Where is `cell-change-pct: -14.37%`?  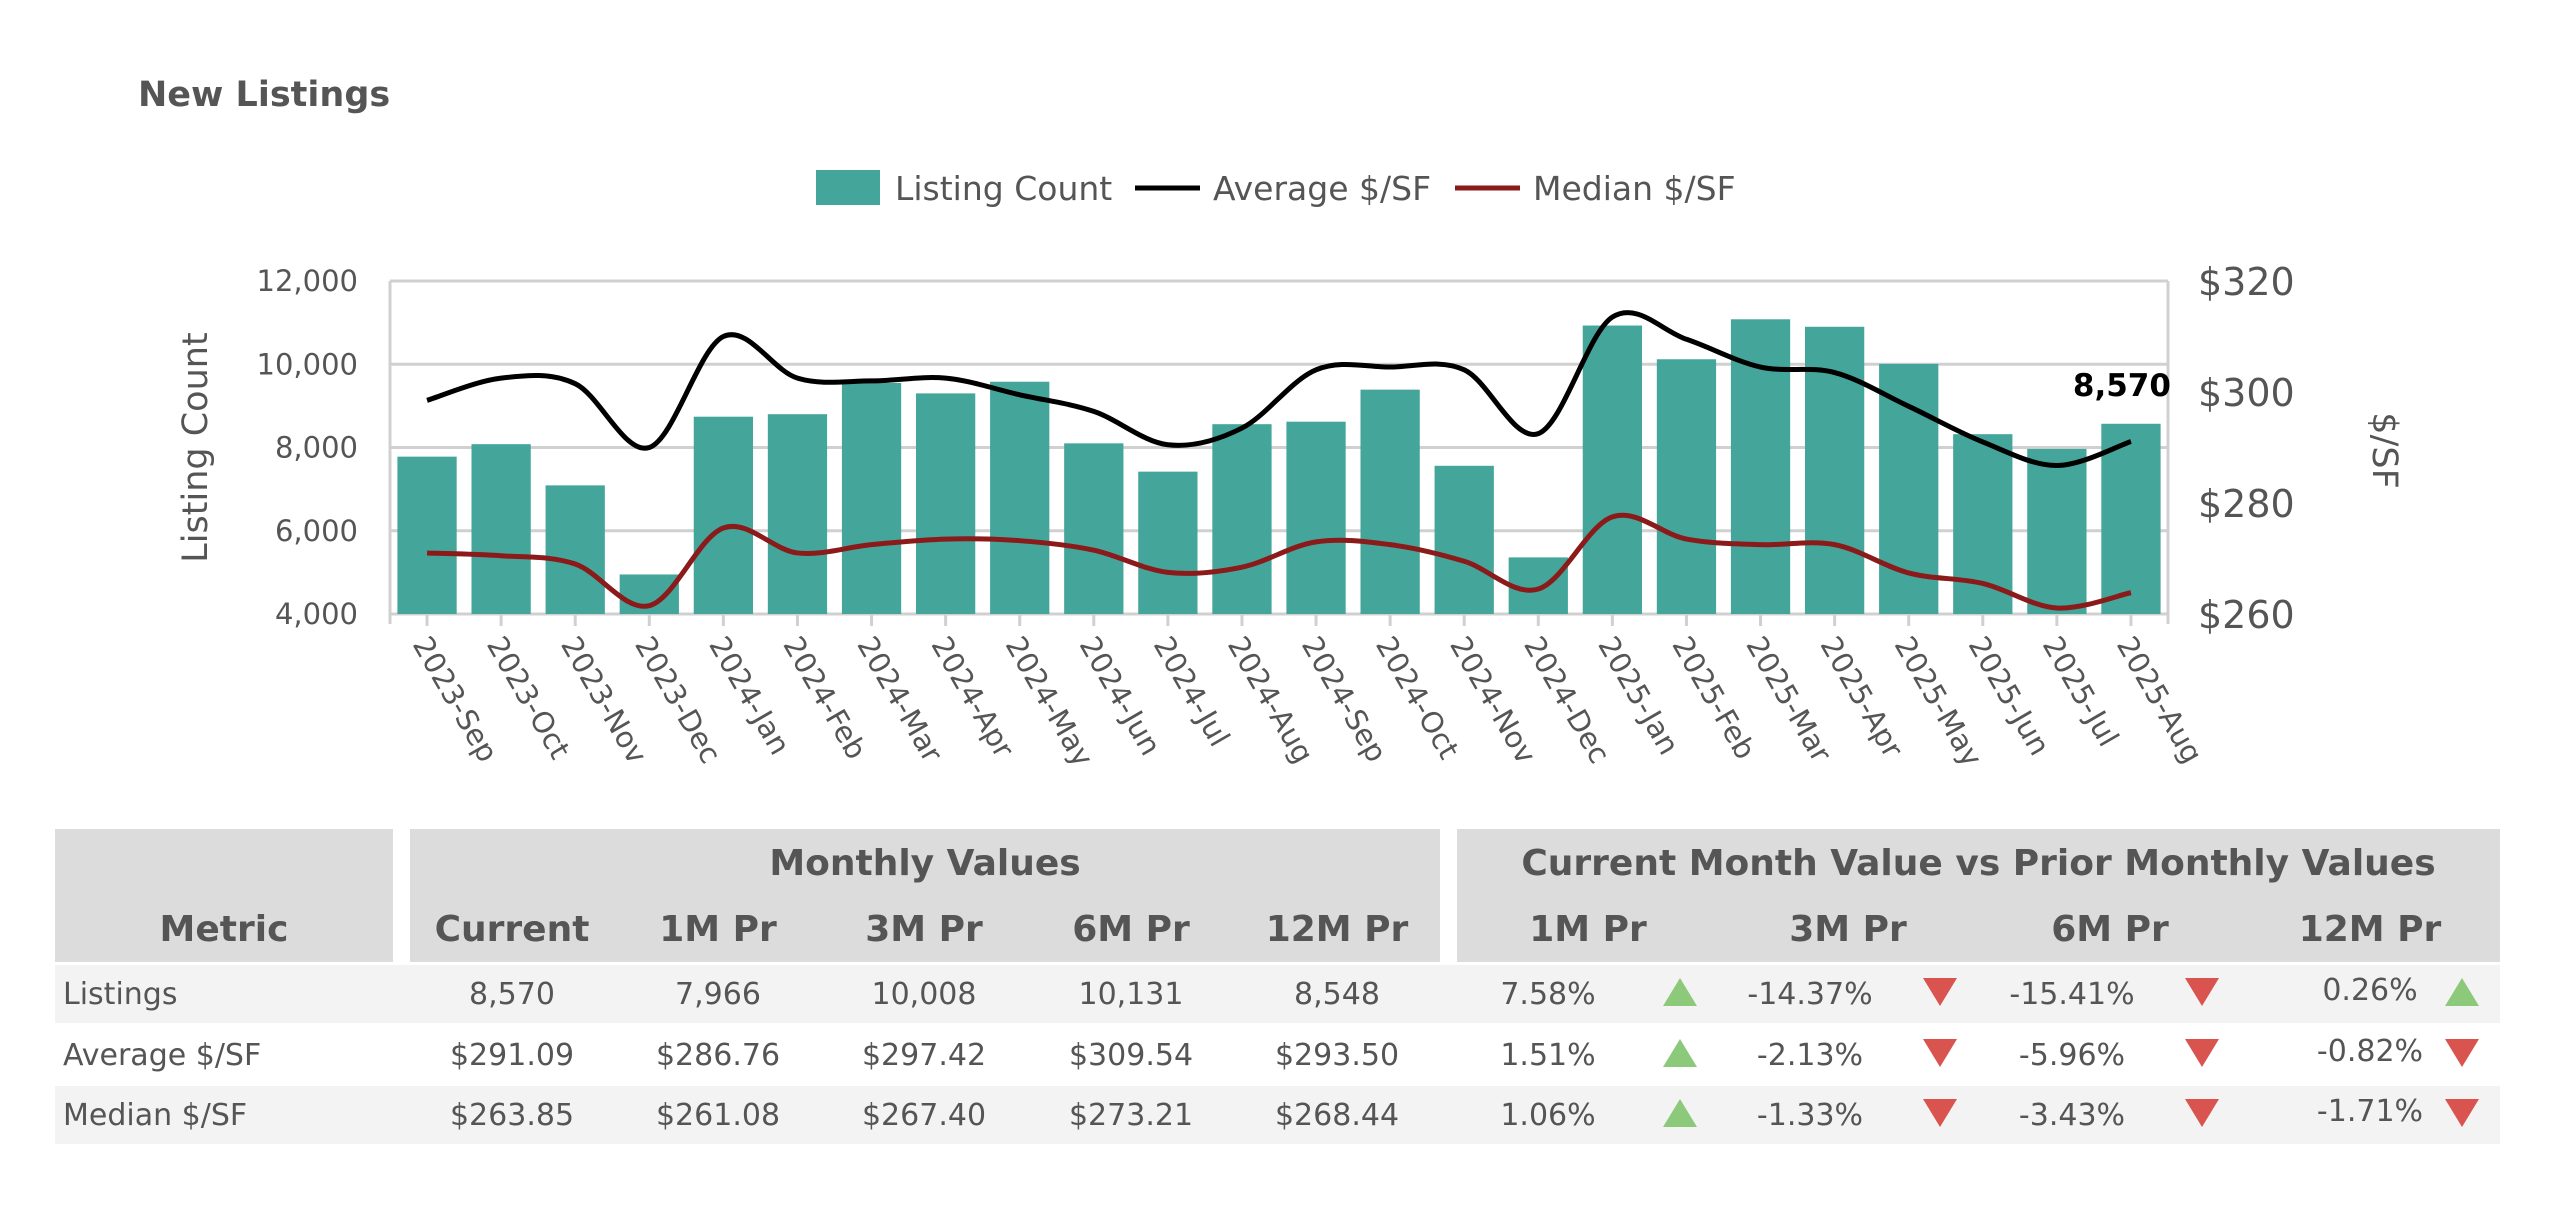 cell-change-pct: -14.37% is located at coordinates (1810, 994).